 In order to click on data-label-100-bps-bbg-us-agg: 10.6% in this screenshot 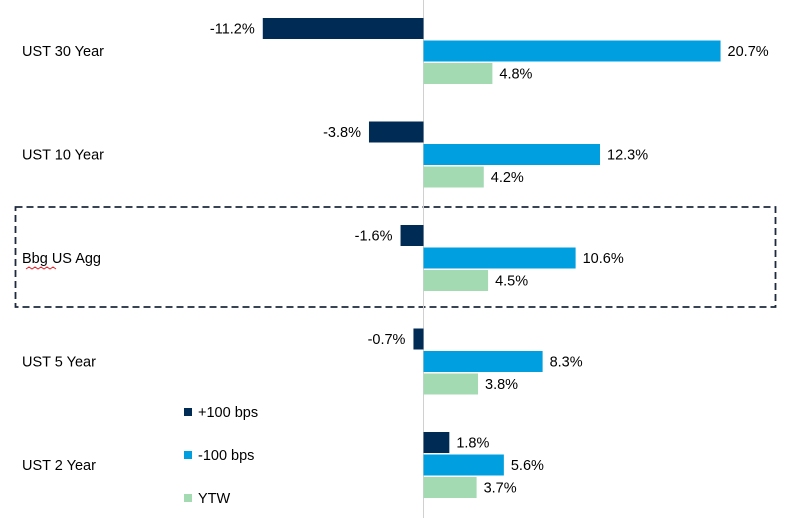, I will do `click(603, 259)`.